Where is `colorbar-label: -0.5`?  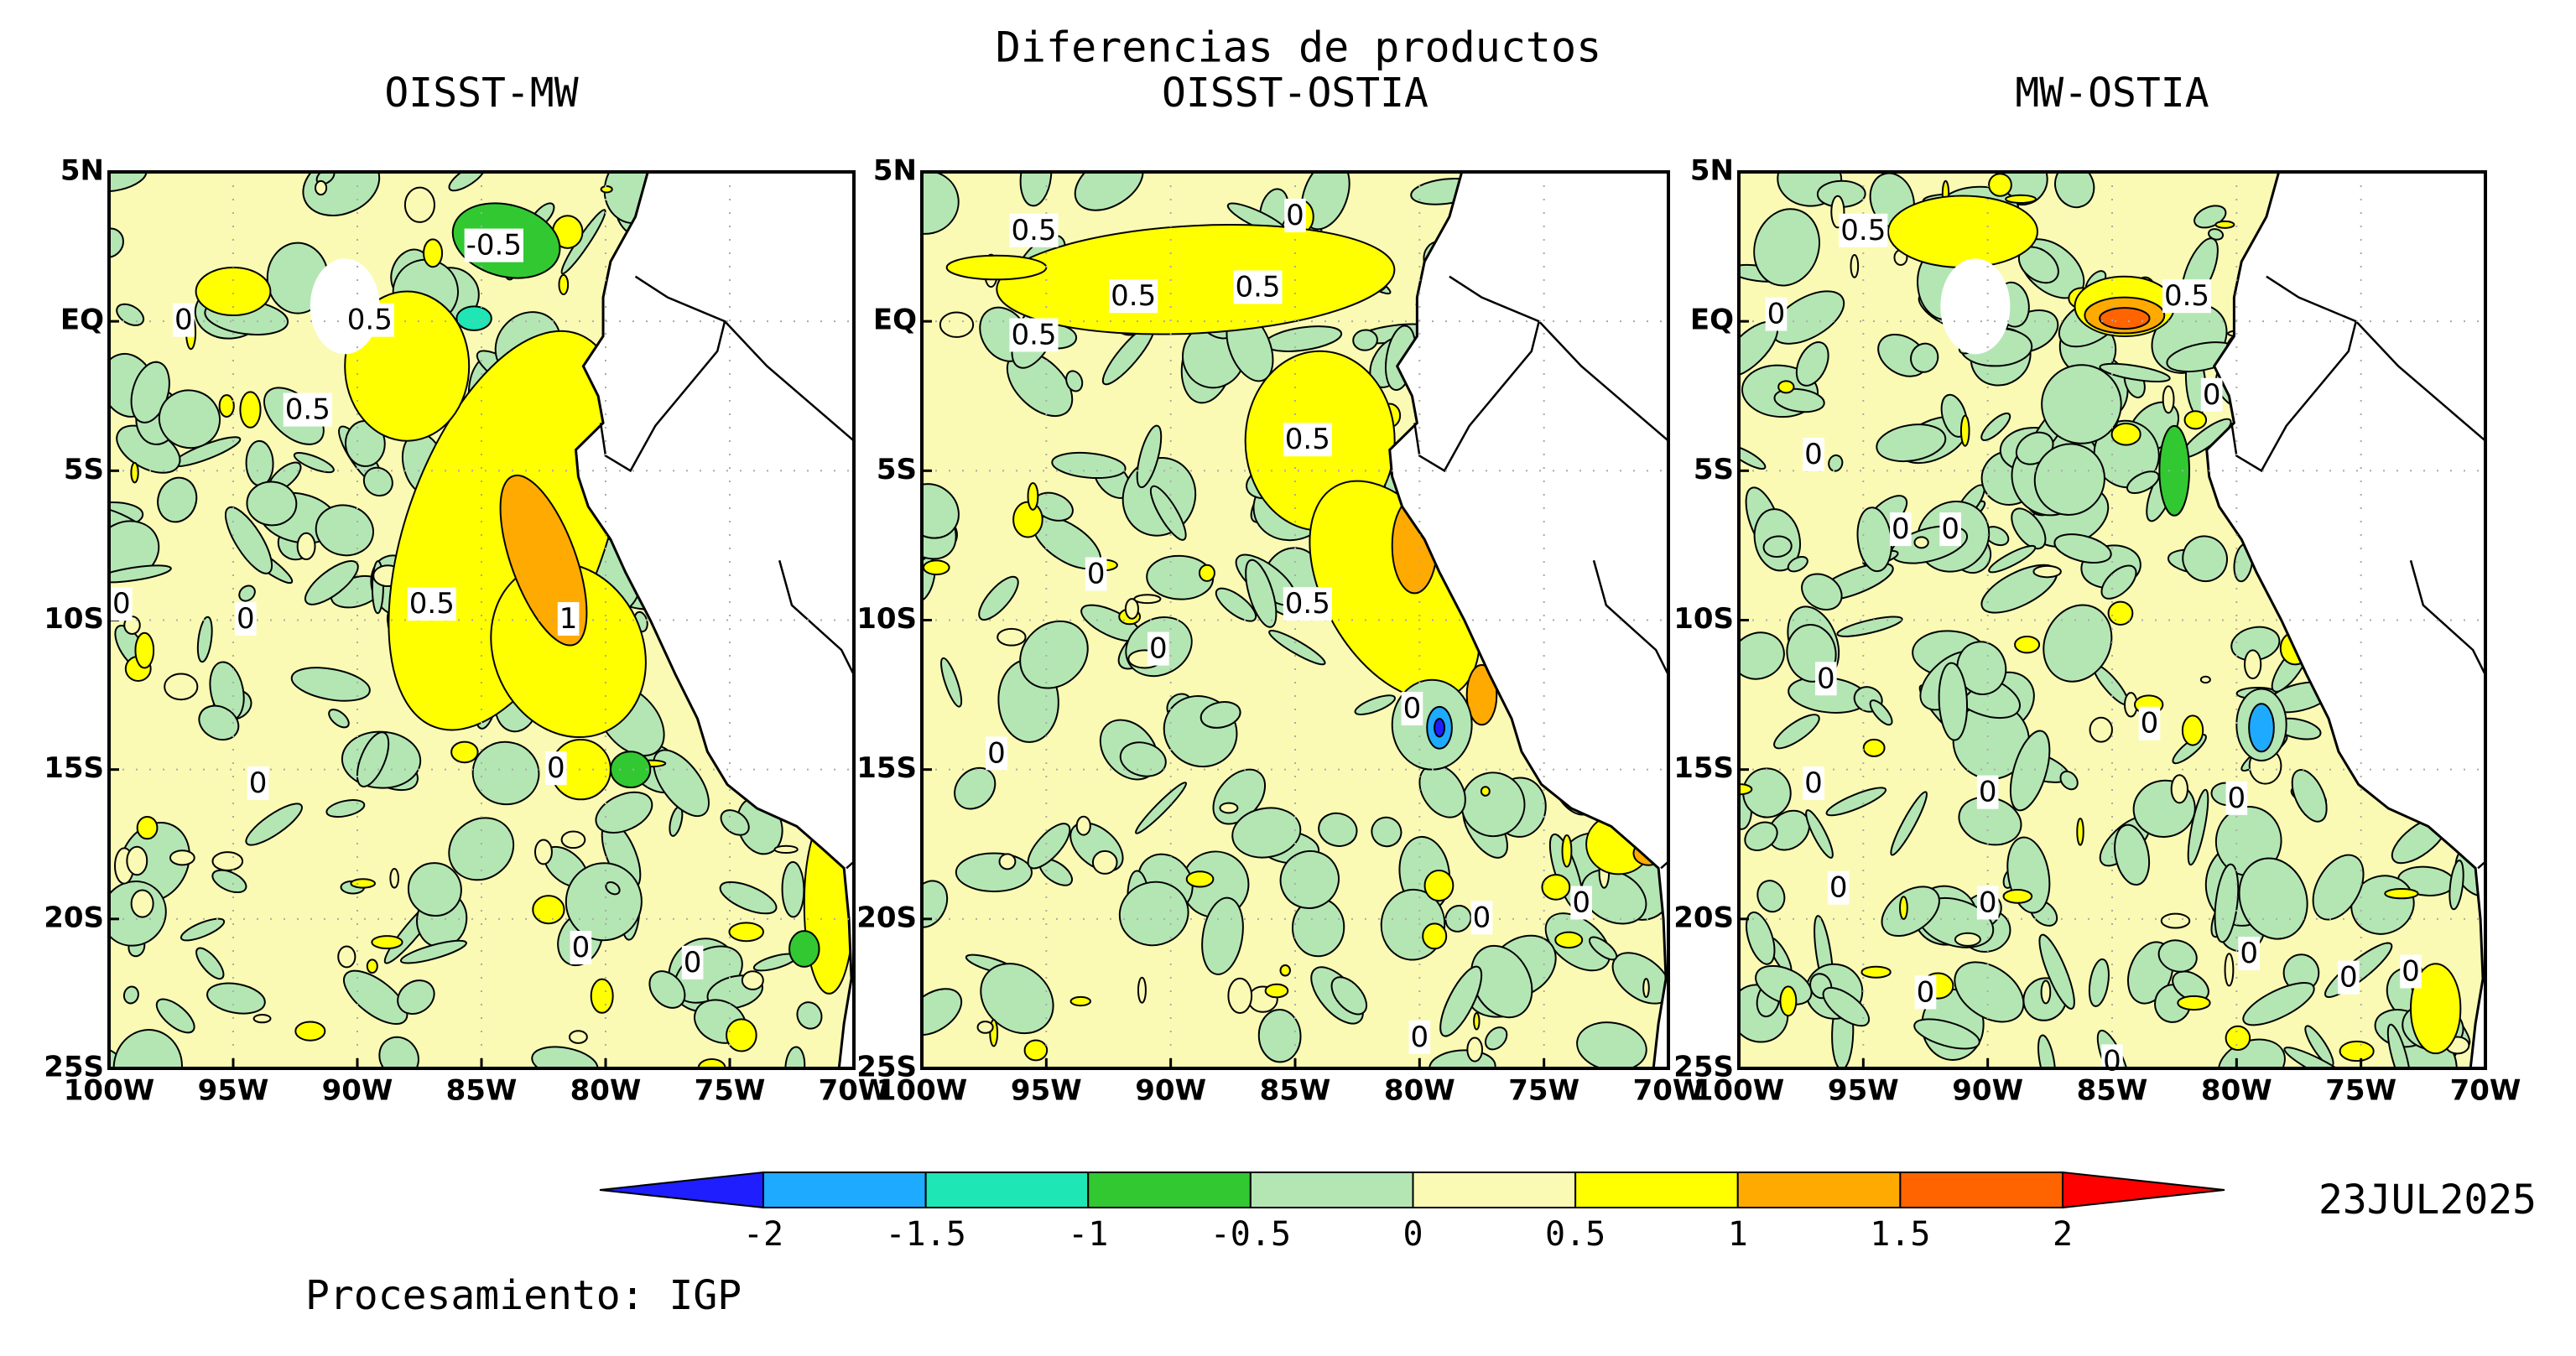
colorbar-label: -0.5 is located at coordinates (1250, 1234).